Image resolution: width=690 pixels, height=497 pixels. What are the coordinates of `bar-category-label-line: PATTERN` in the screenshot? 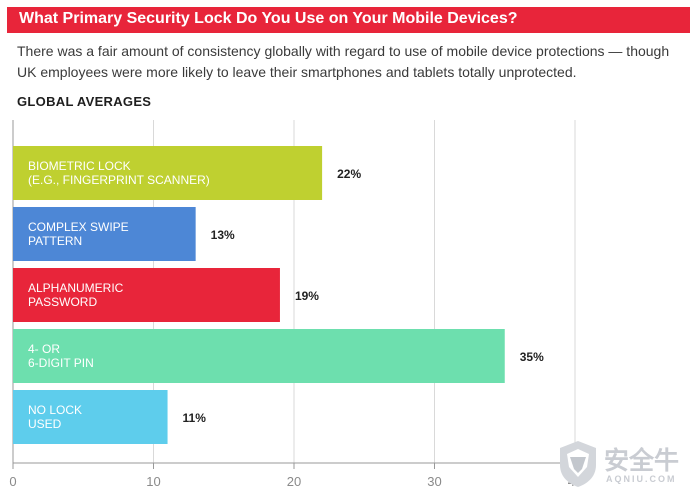 It's located at (55, 241).